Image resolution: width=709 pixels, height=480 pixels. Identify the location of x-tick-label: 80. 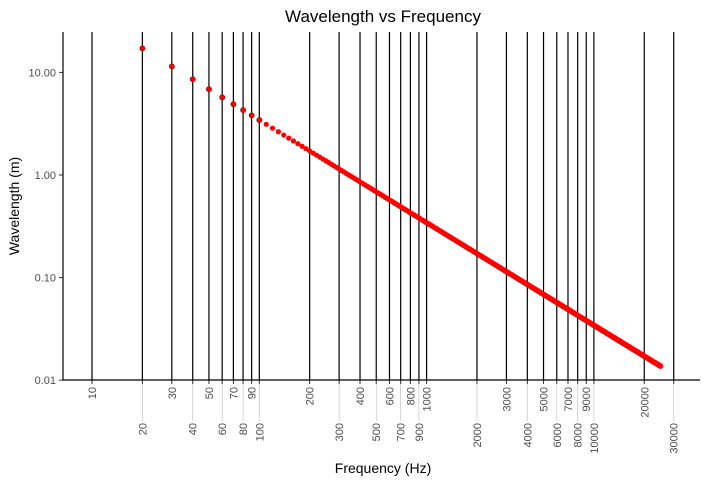
(244, 429).